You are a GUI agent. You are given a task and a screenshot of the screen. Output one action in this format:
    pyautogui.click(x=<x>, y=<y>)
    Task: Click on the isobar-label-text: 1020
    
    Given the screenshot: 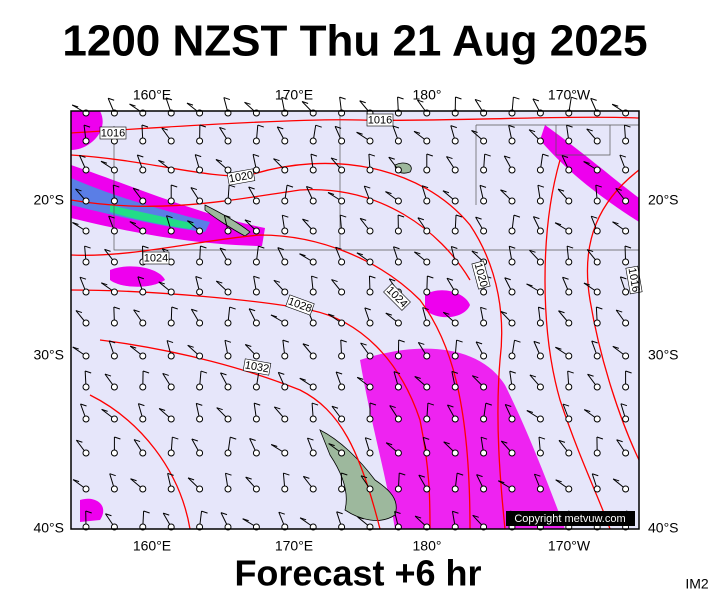 What is the action you would take?
    pyautogui.click(x=241, y=177)
    